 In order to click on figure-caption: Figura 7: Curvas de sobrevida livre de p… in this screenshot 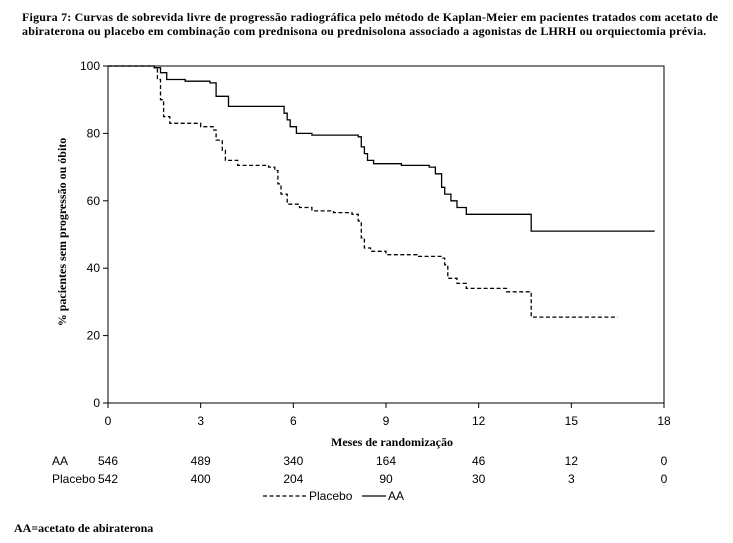, I will do `click(370, 24)`.